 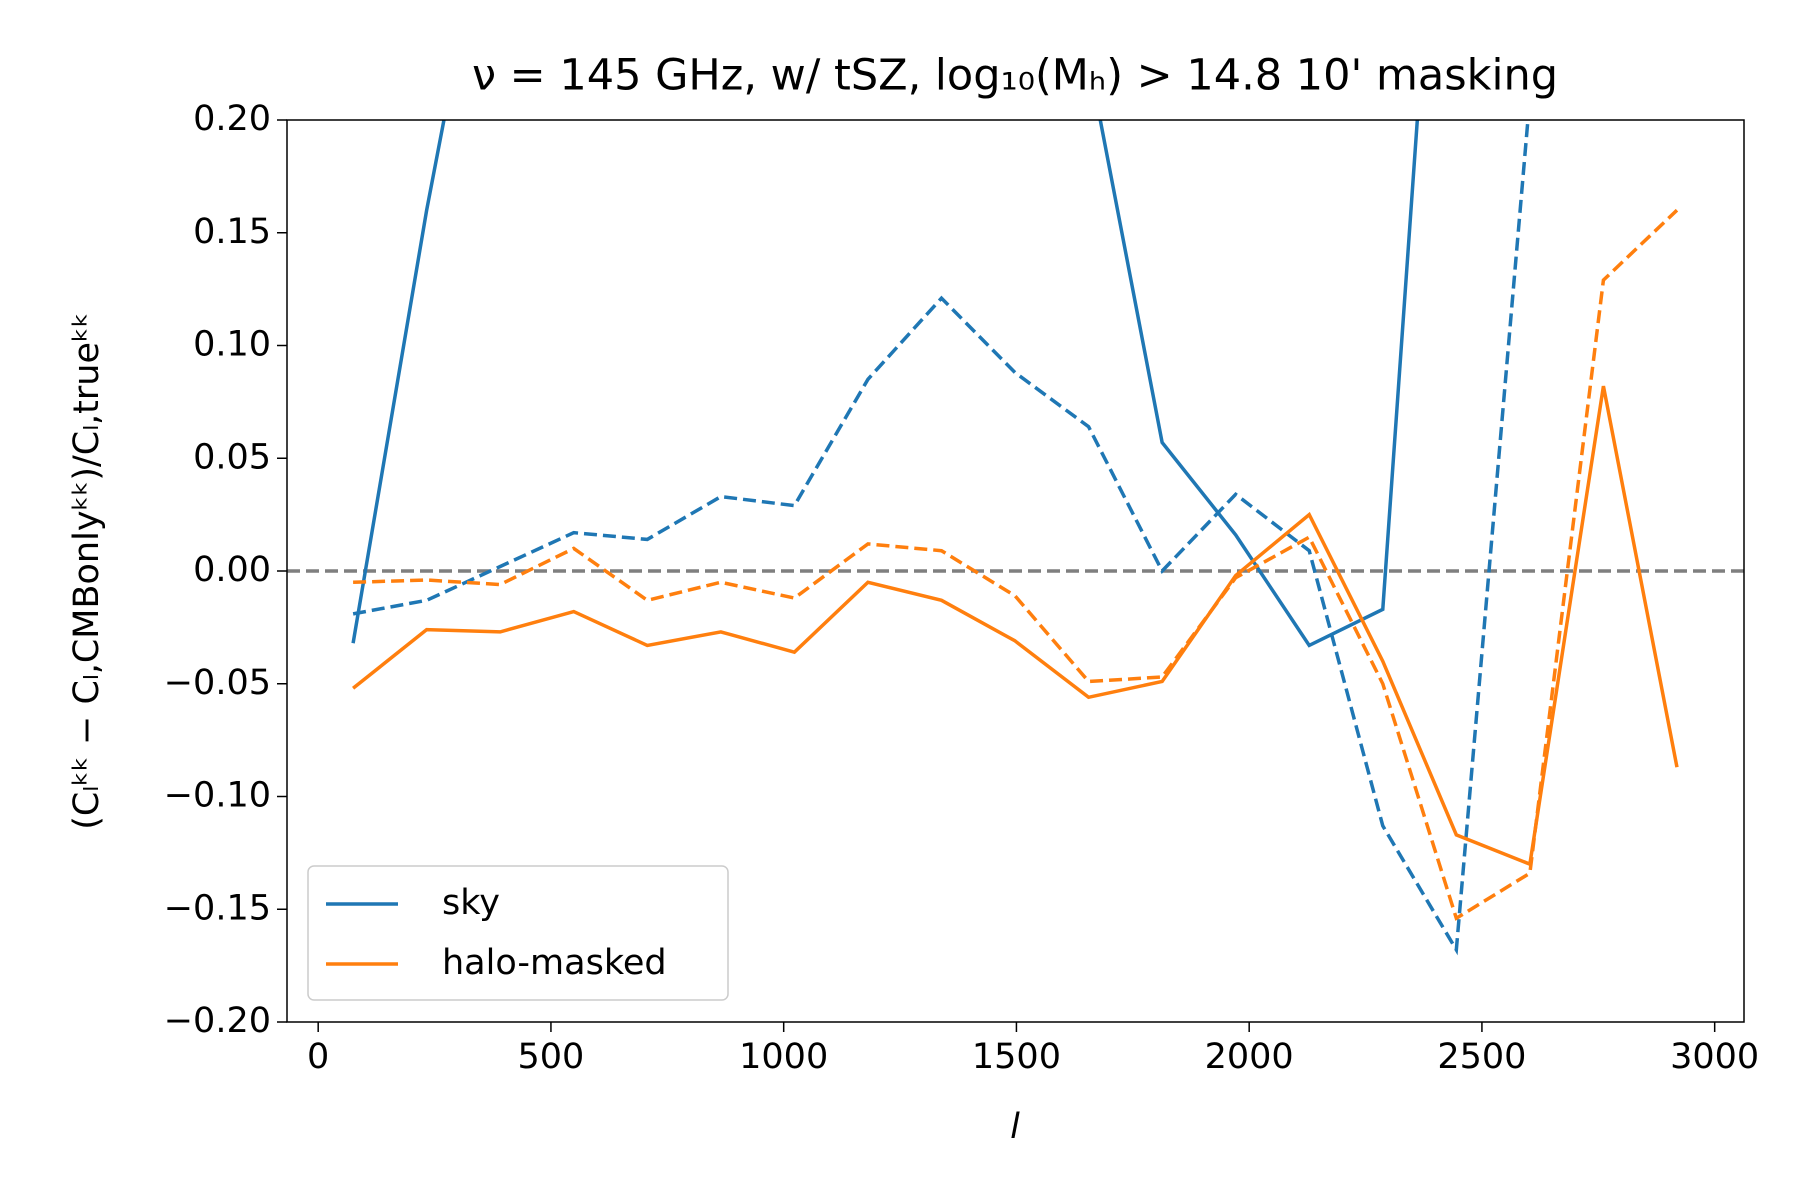 I want to click on legend-label: sky, so click(x=471, y=903).